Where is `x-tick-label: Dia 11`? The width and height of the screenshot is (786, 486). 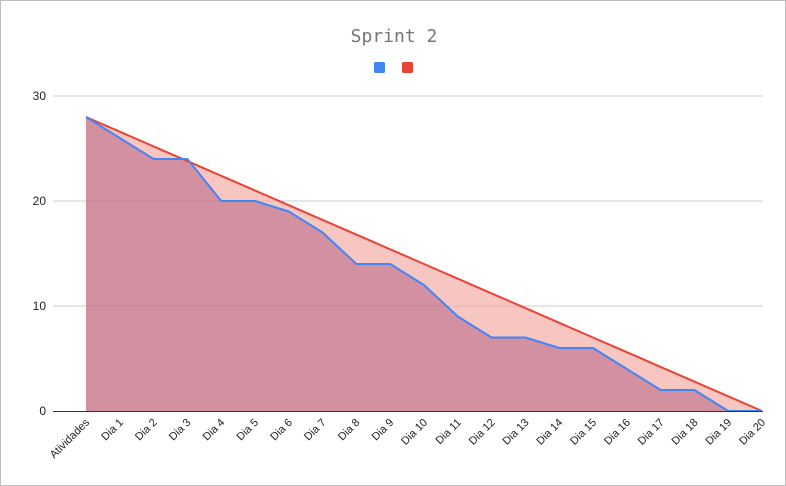 x-tick-label: Dia 11 is located at coordinates (449, 432).